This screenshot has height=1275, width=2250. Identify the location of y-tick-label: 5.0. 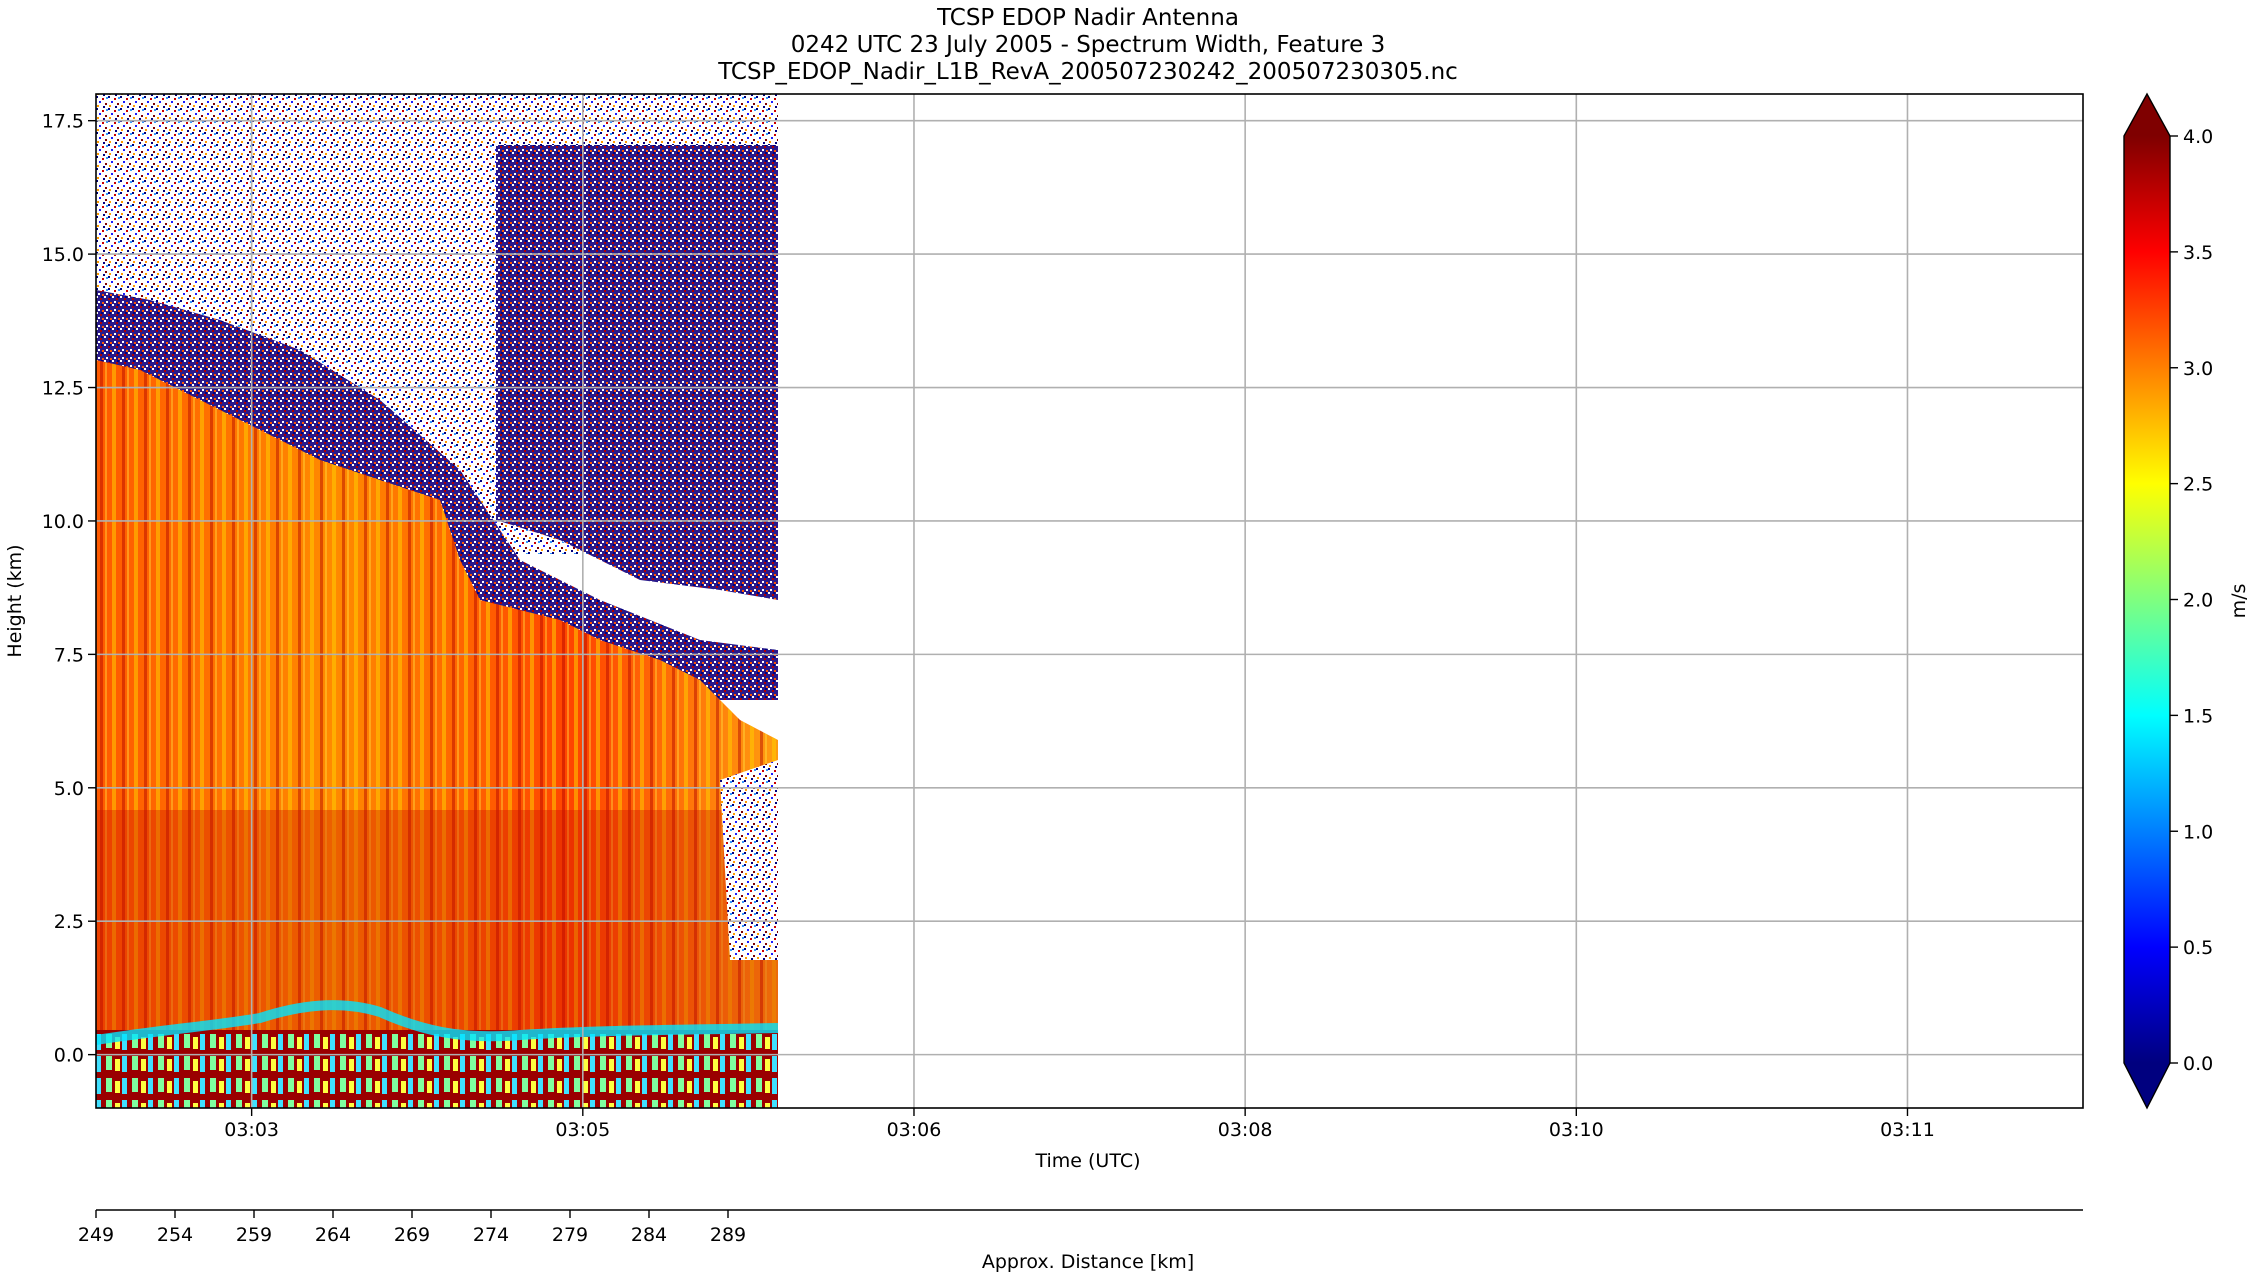
(69, 789).